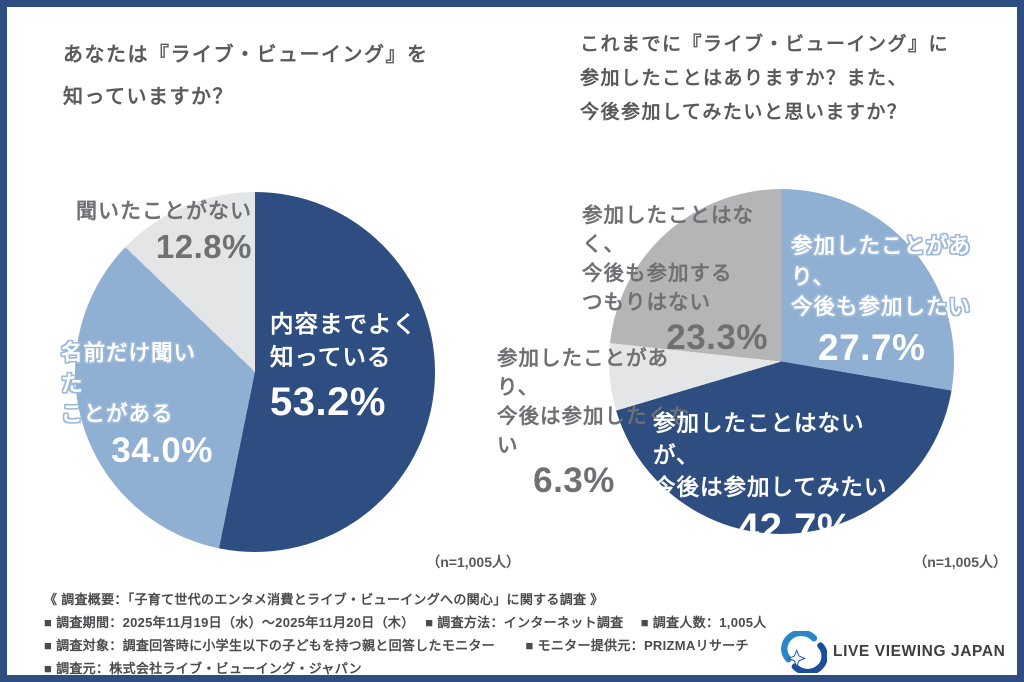 Image resolution: width=1024 pixels, height=682 pixels. Describe the element at coordinates (164, 211) in the screenshot. I see `slice-label-text: 聞いたことがない` at that location.